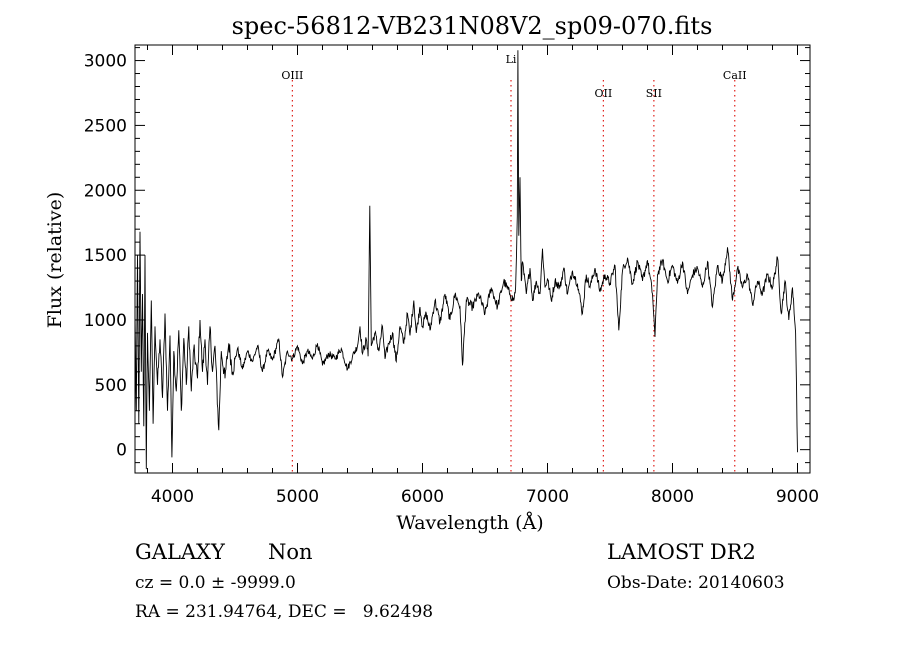 This screenshot has height=650, width=900. What do you see at coordinates (105, 256) in the screenshot?
I see `y-tick-label: 1500` at bounding box center [105, 256].